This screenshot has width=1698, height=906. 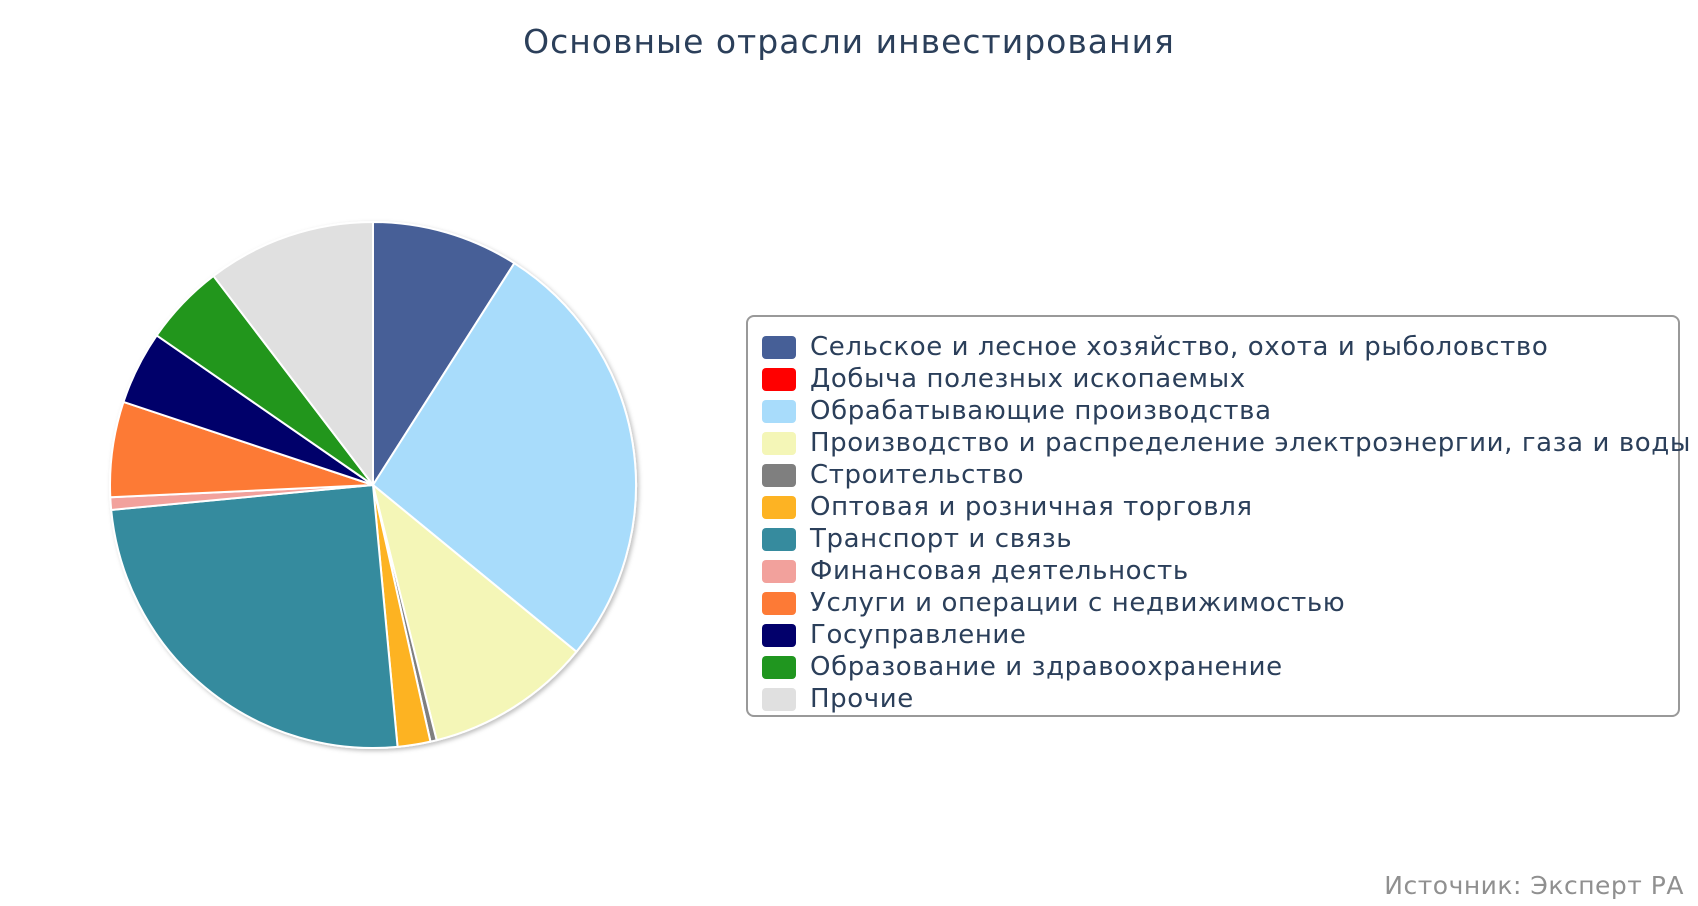 I want to click on source-credit: Источник: Эксперт РА, so click(x=1534, y=885).